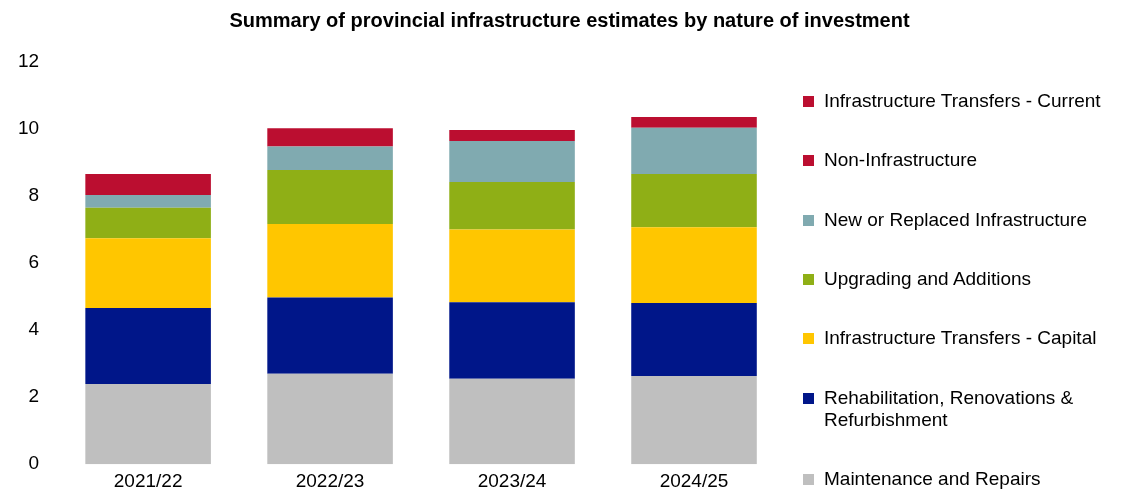 Image resolution: width=1139 pixels, height=499 pixels. Describe the element at coordinates (955, 219) in the screenshot. I see `legend-label: New or Replaced Infrastructure` at that location.